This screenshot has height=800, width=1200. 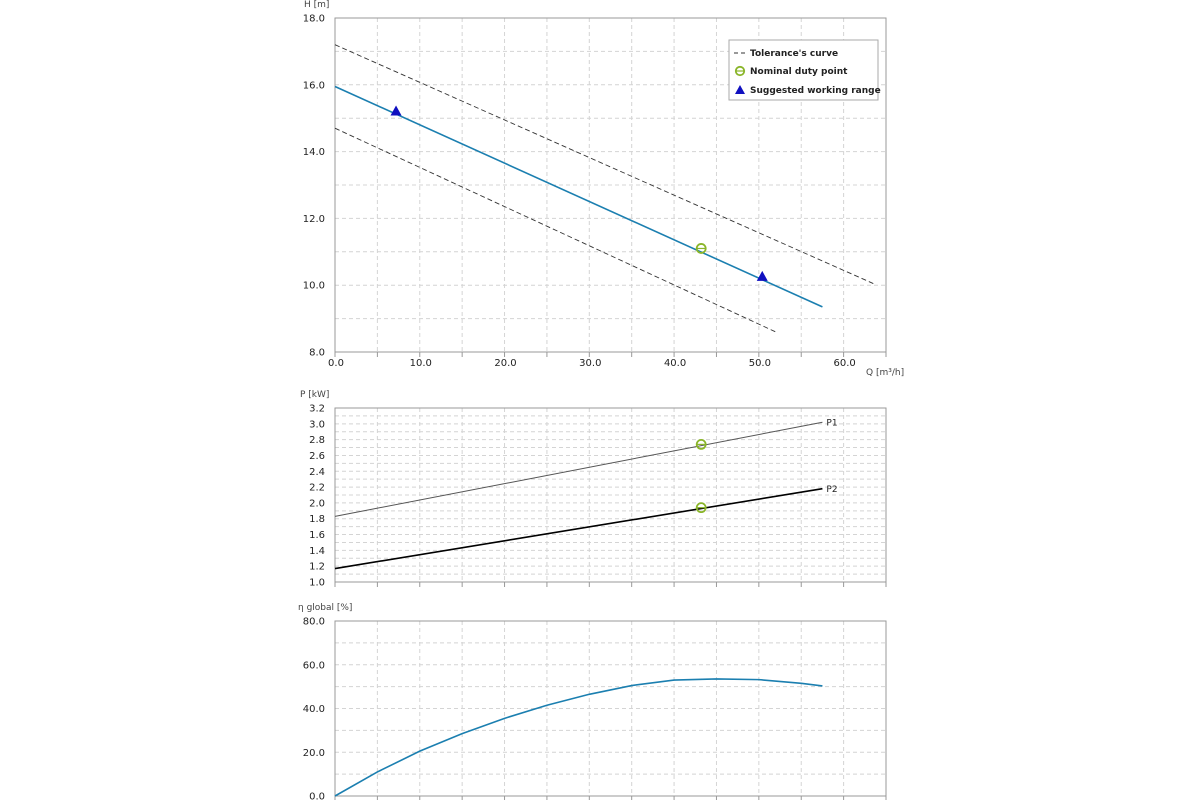 I want to click on y-tick-label: 1.6, so click(x=317, y=535).